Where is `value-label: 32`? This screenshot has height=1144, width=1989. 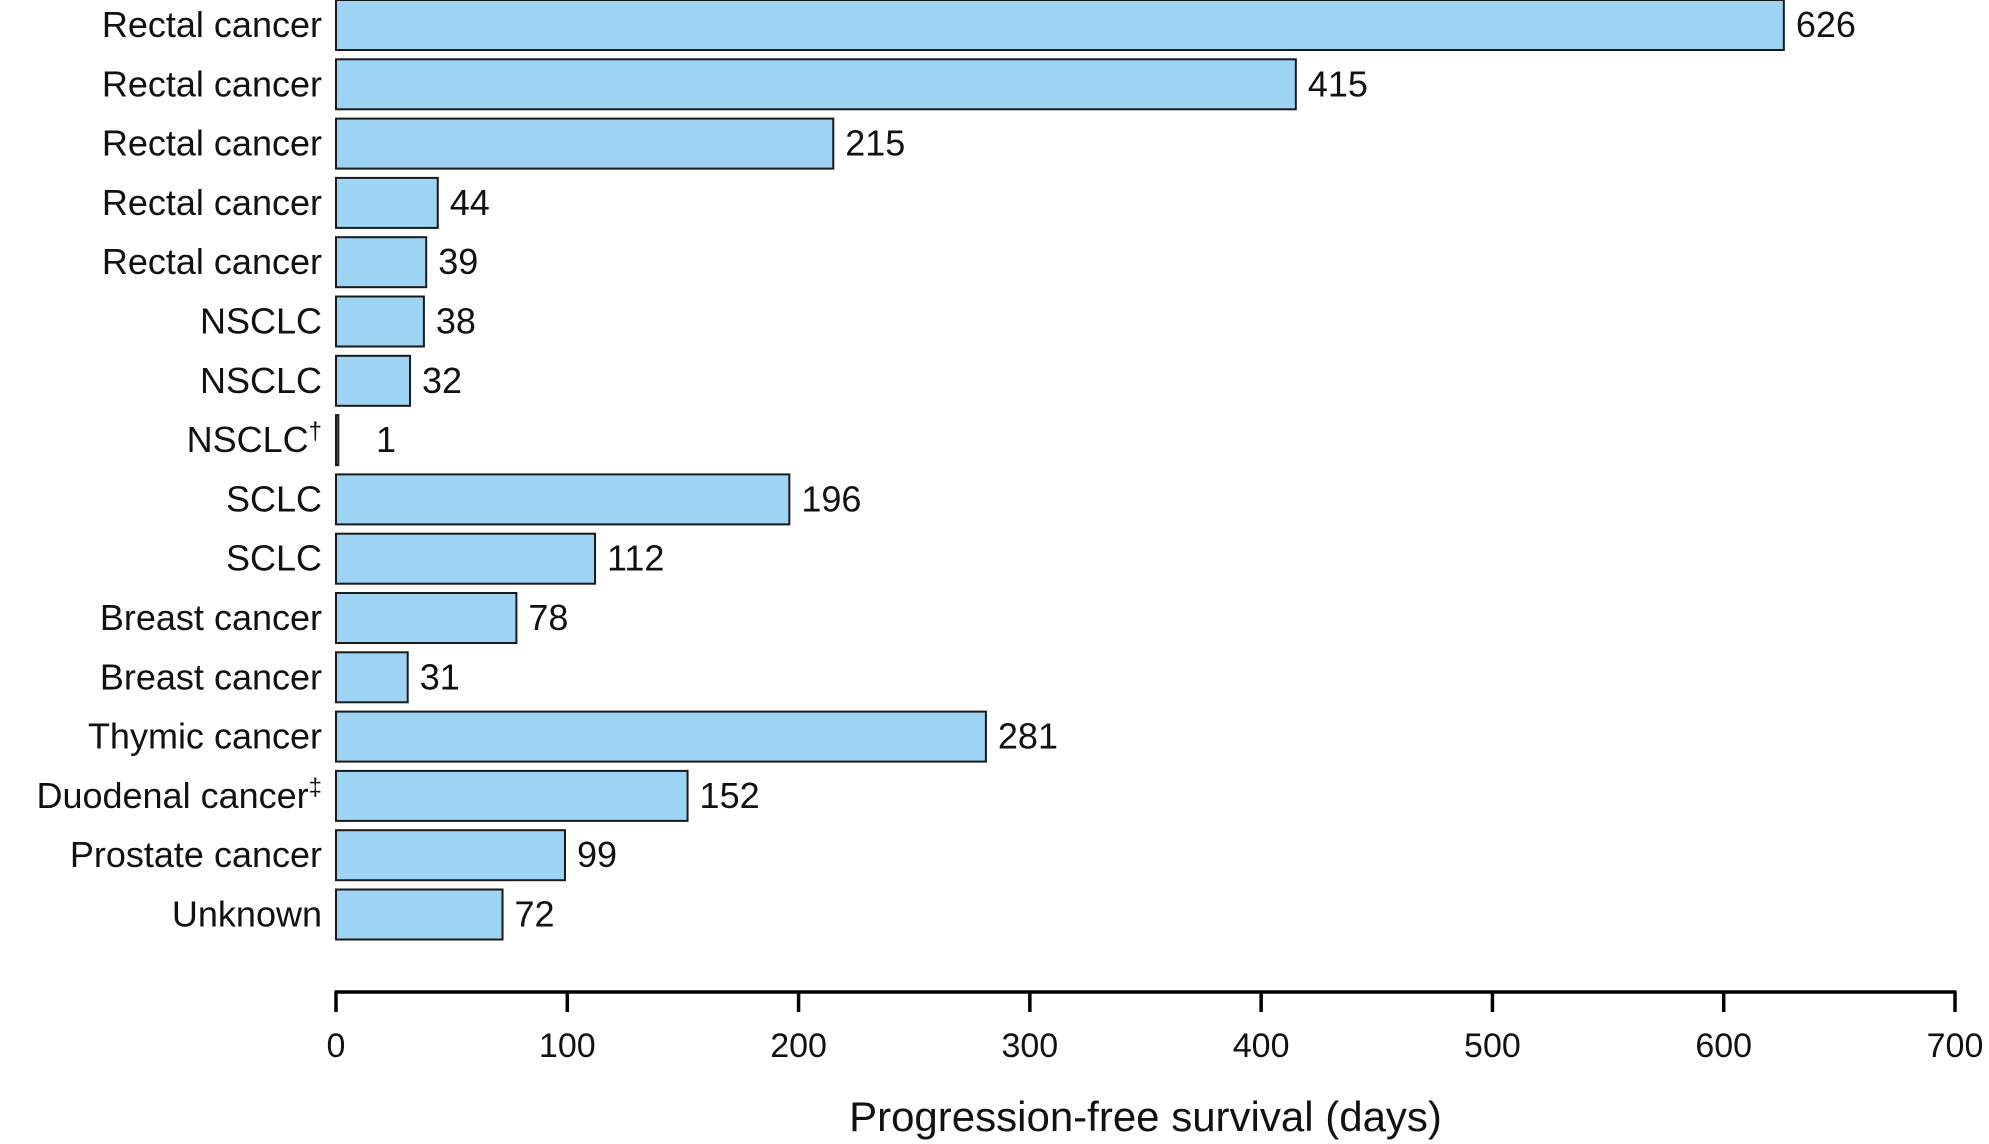
value-label: 32 is located at coordinates (442, 380).